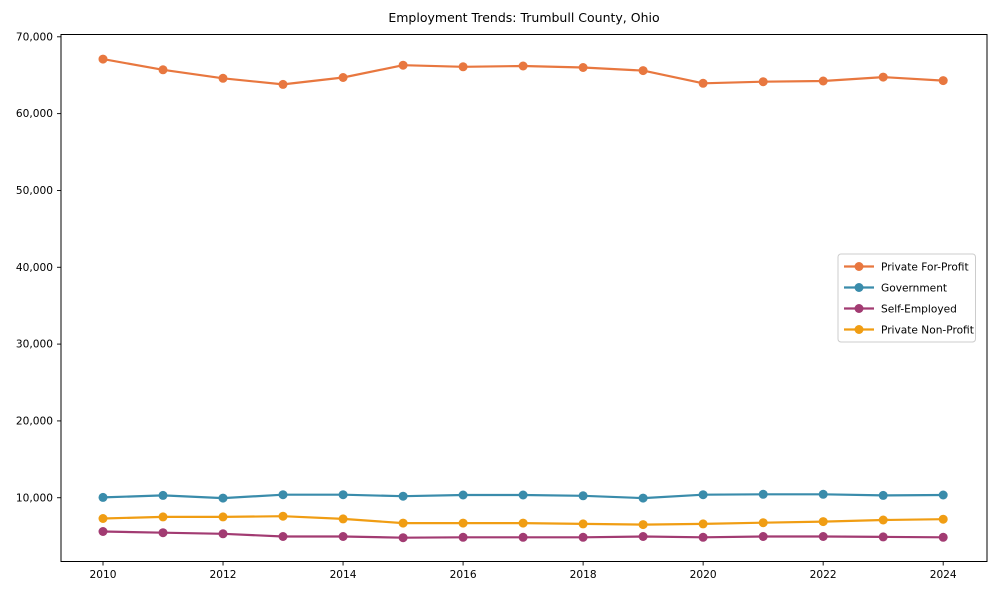 This screenshot has width=1000, height=600. I want to click on legend-item-label-self-employed: Self-Employed, so click(919, 309).